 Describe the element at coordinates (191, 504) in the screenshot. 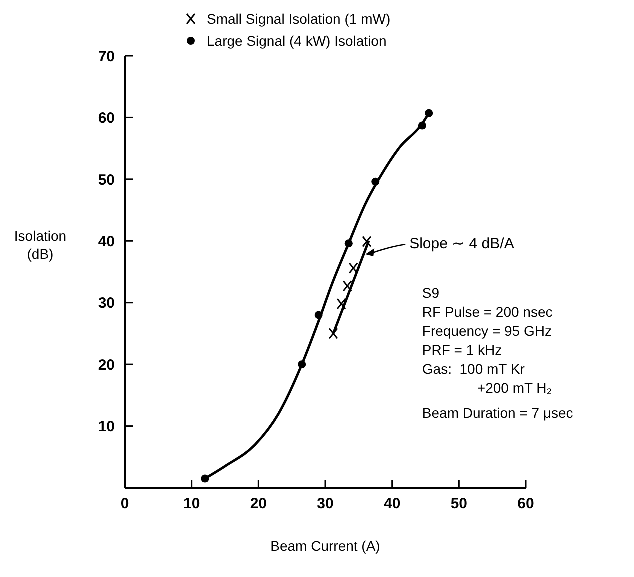

I see `x-tick-label: 10` at that location.